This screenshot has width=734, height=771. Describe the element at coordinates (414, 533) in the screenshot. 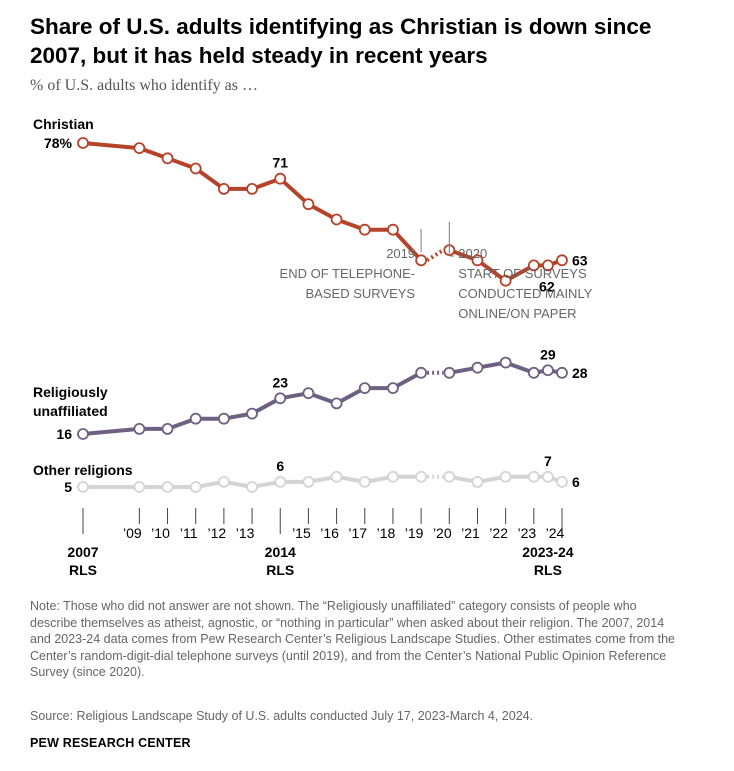

I see `x-tick-label: ’19` at that location.